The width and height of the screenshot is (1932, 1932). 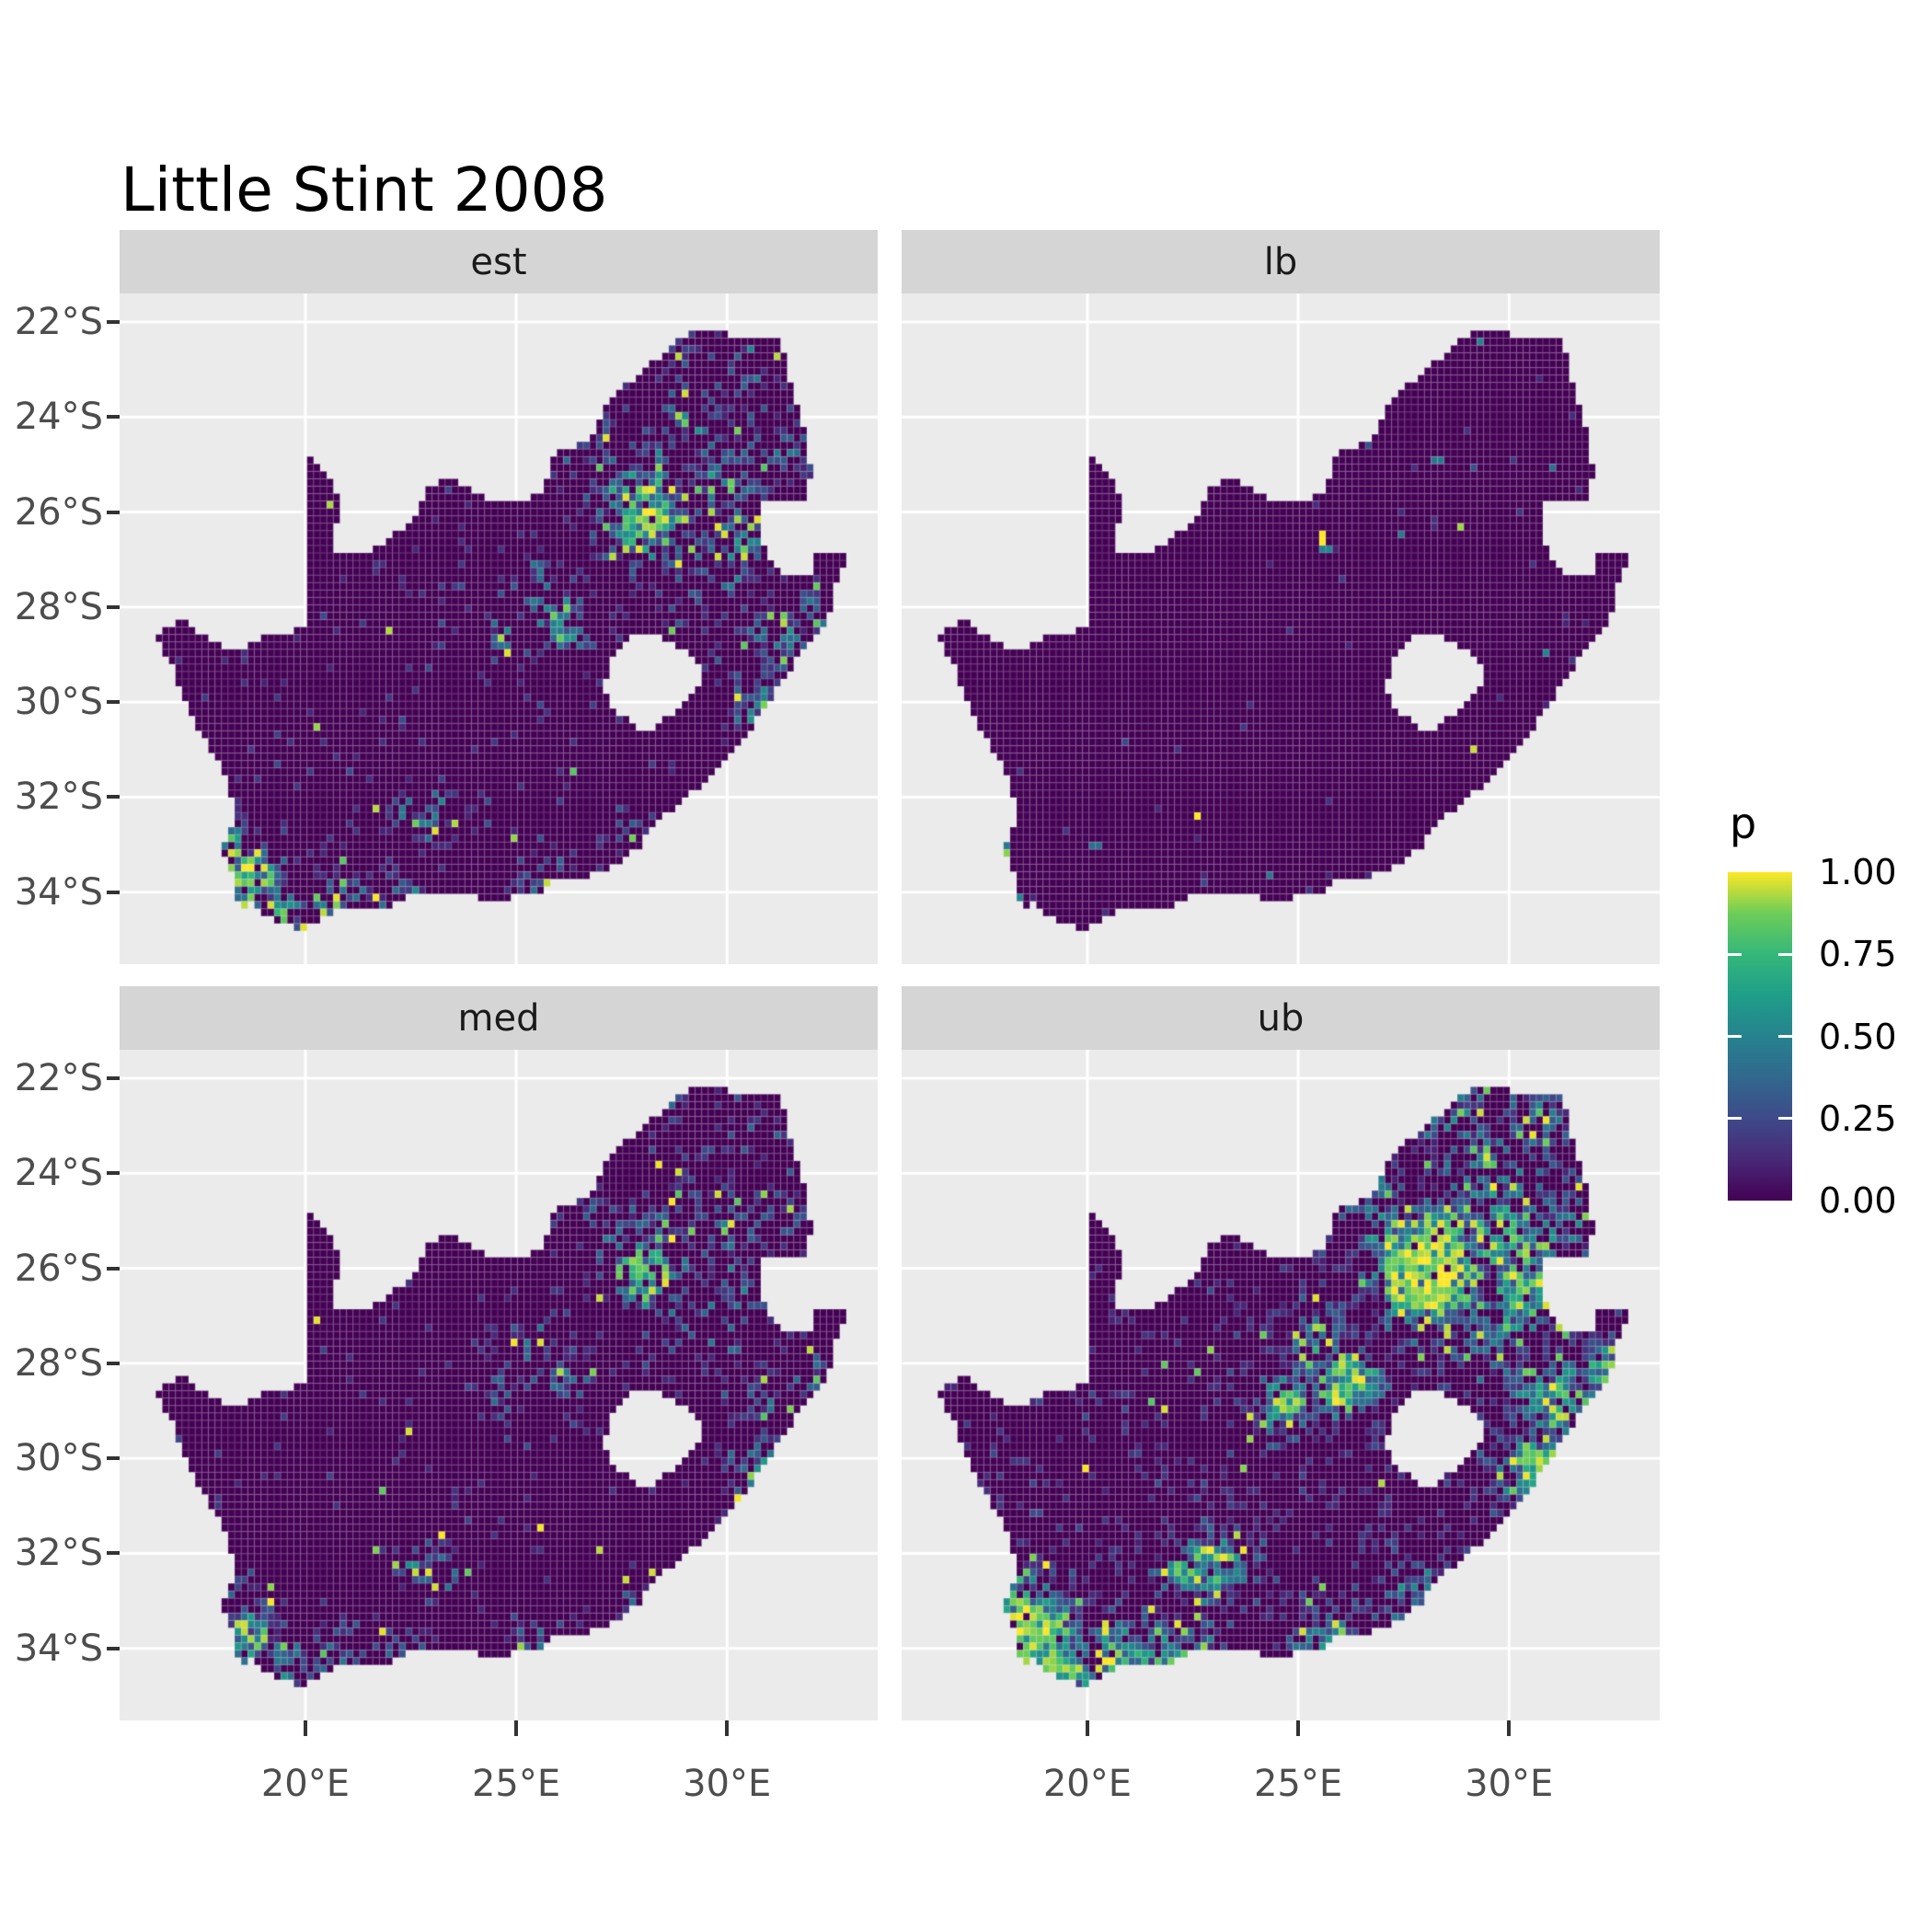 I want to click on facet-strip-label: est, so click(x=498, y=261).